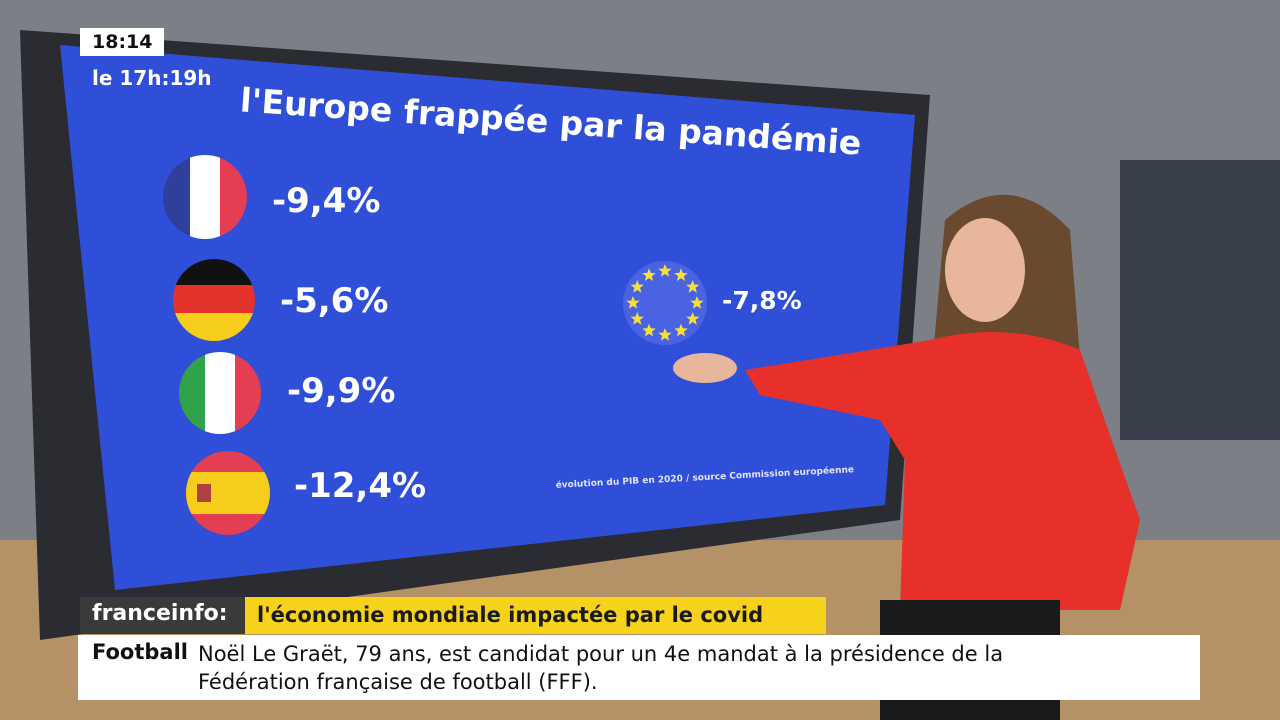  I want to click on eu-value: -7,8%, so click(762, 300).